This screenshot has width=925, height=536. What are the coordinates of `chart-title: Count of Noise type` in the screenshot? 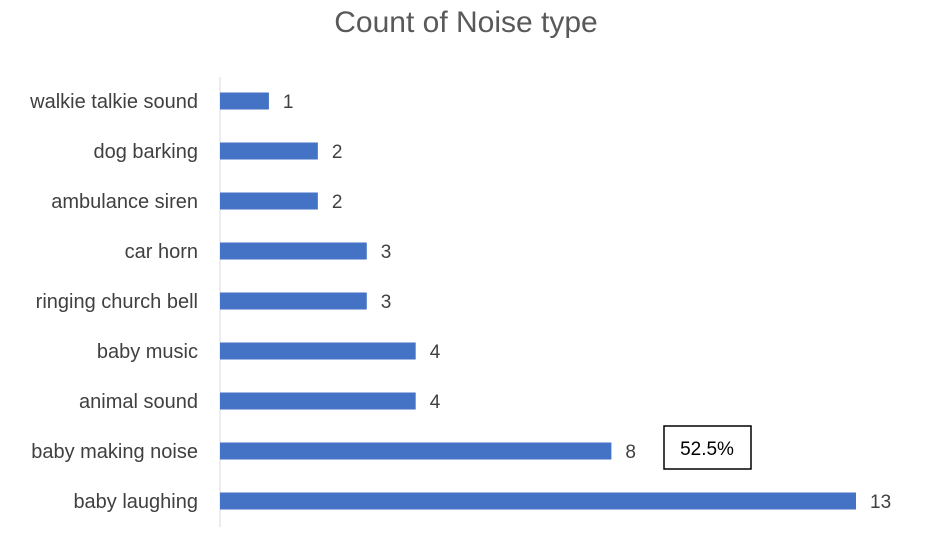 It's located at (465, 22).